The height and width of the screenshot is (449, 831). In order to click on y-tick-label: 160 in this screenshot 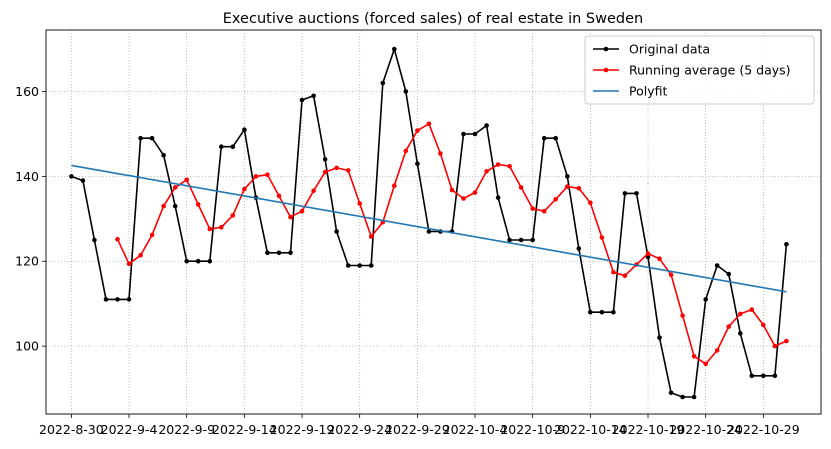, I will do `click(27, 91)`.